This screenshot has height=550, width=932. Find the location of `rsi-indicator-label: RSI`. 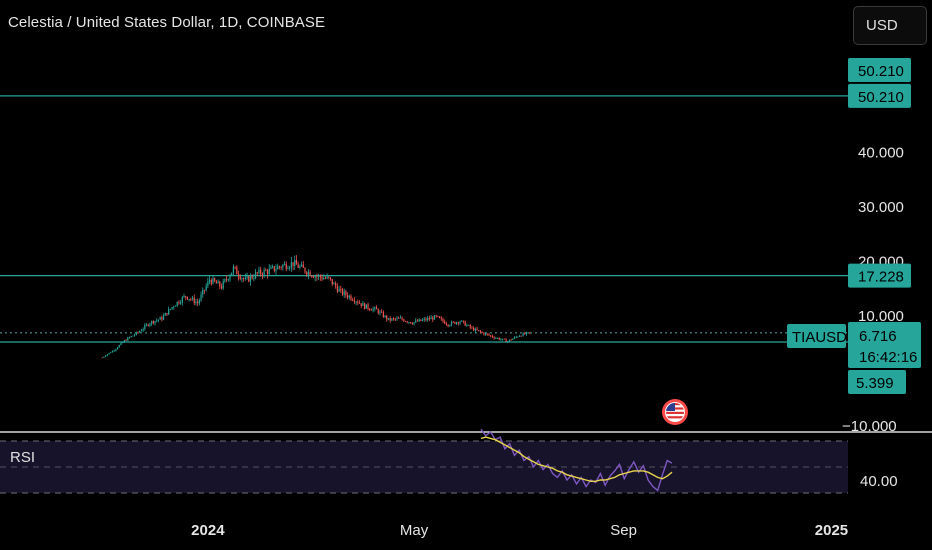

rsi-indicator-label: RSI is located at coordinates (23, 457).